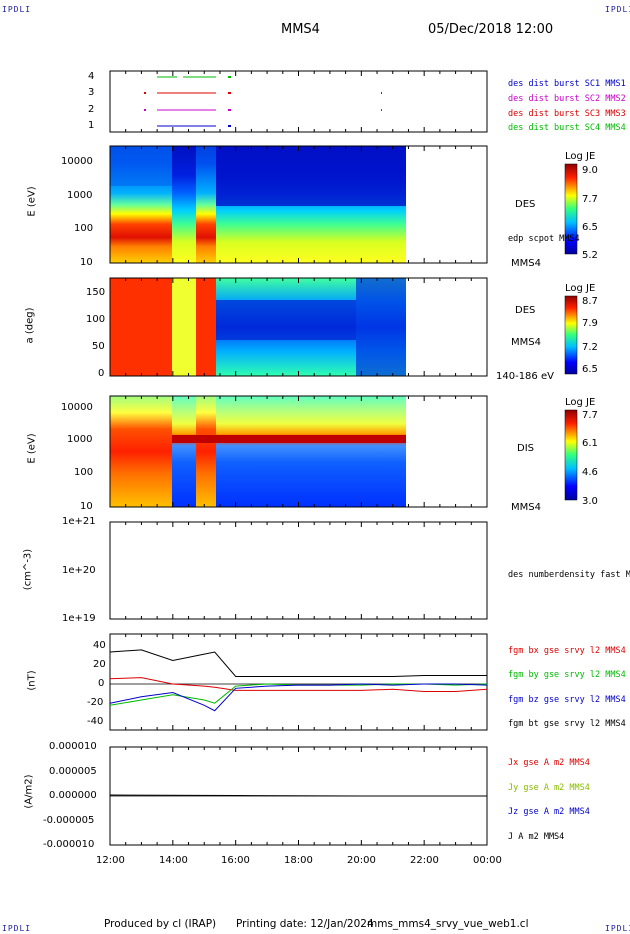  Describe the element at coordinates (298, 697) in the screenshot. I see `bz-series` at that location.